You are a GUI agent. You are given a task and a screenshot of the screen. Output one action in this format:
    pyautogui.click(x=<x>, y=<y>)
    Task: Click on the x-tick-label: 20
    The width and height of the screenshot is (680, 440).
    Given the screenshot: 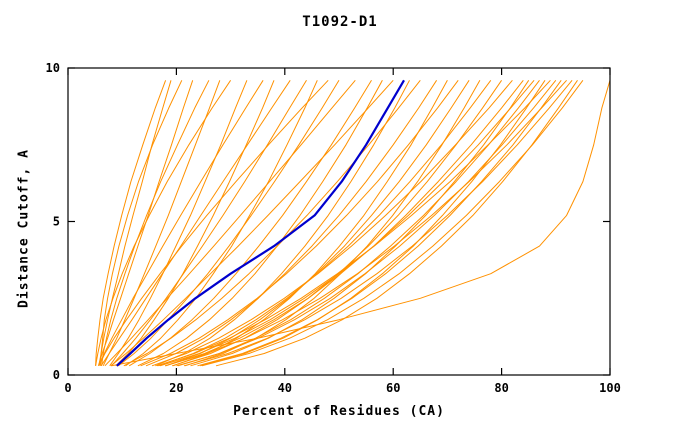 What is the action you would take?
    pyautogui.click(x=176, y=388)
    